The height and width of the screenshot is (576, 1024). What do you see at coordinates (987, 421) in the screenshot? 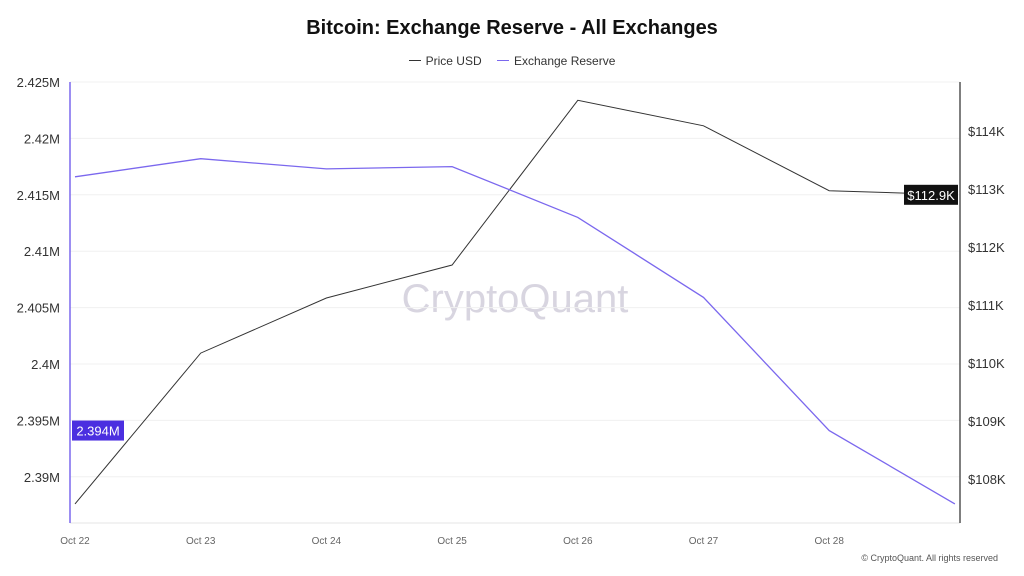
I see `right-tick-label: $109K` at bounding box center [987, 421].